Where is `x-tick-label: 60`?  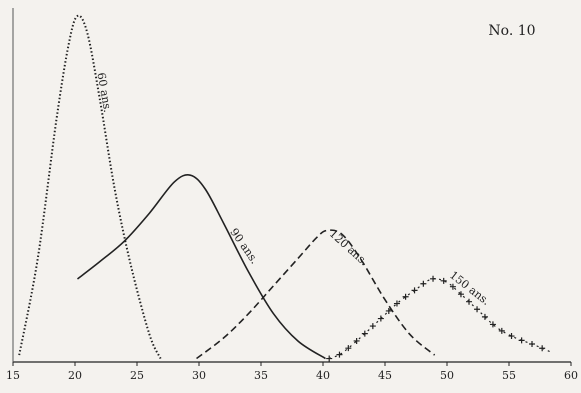 x-tick-label: 60 is located at coordinates (571, 375).